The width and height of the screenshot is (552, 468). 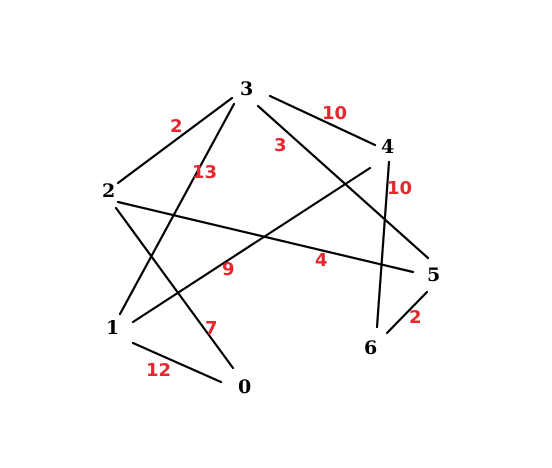 I want to click on node-3: 3, so click(x=246, y=89).